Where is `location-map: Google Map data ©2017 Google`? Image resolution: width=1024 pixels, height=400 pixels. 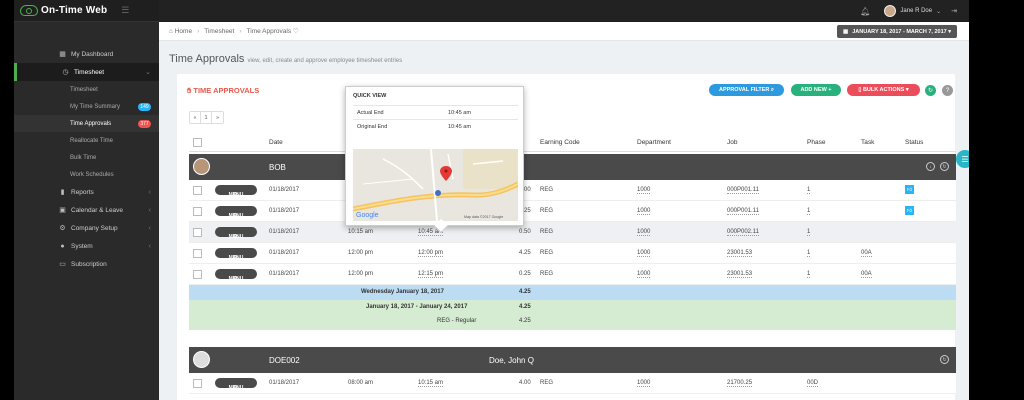
location-map: Google Map data ©2017 Google is located at coordinates (435, 185).